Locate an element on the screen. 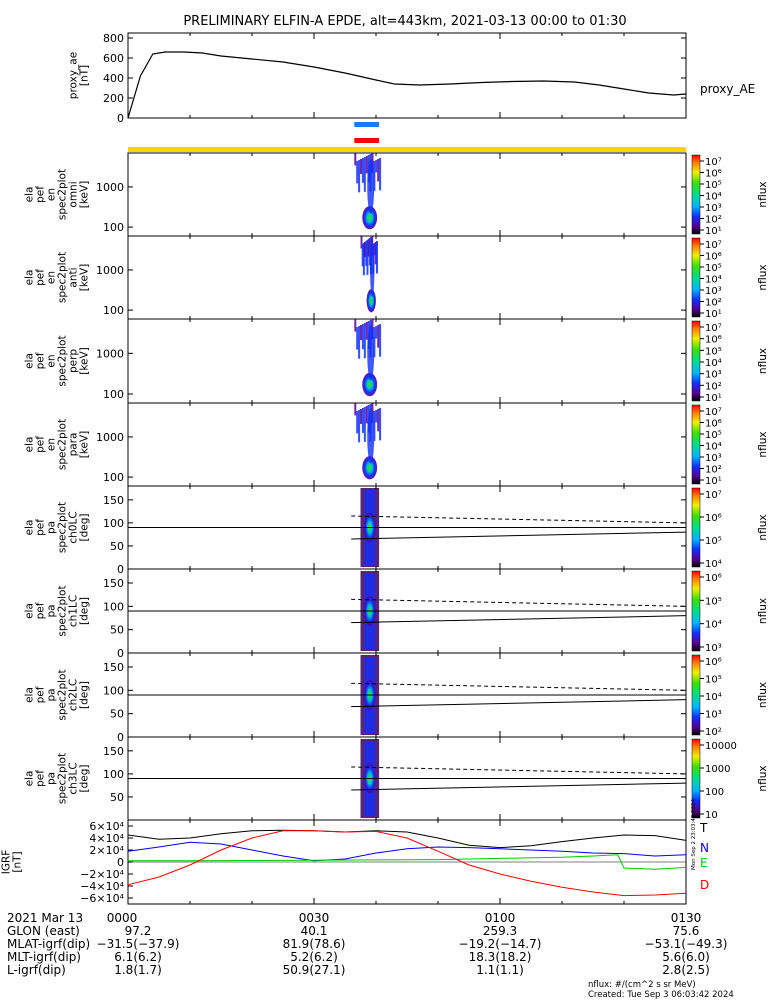 The image size is (775, 1000). axis-label-line: IGRF is located at coordinates (7, 862).